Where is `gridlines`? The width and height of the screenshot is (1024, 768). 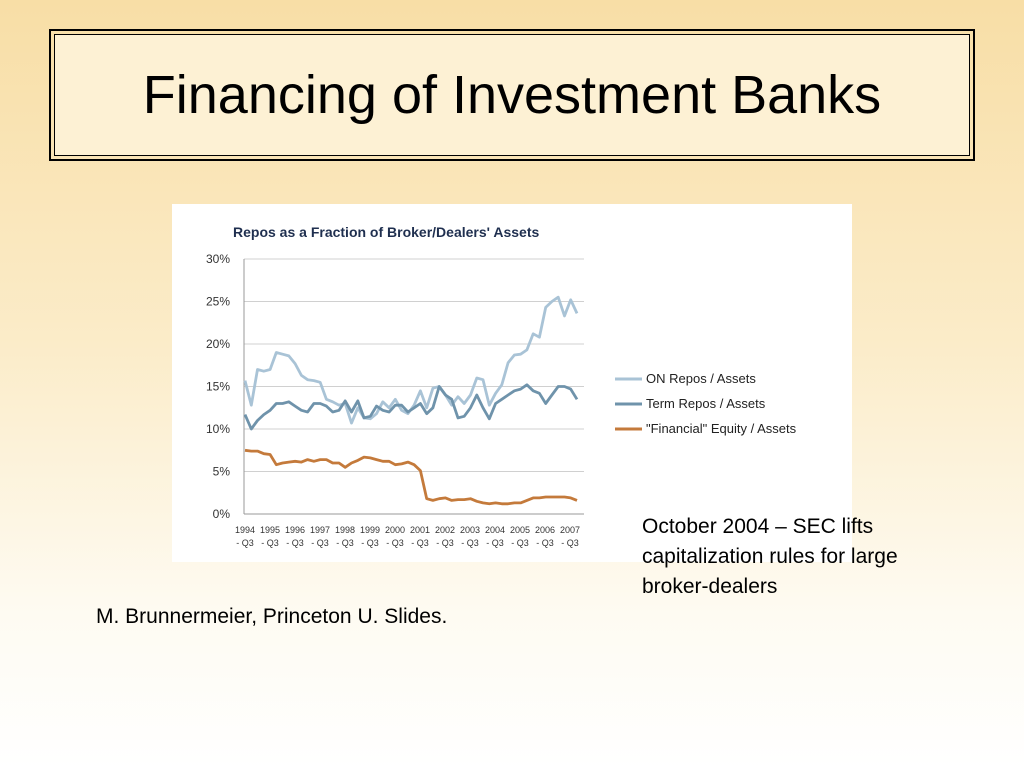 gridlines is located at coordinates (413, 386).